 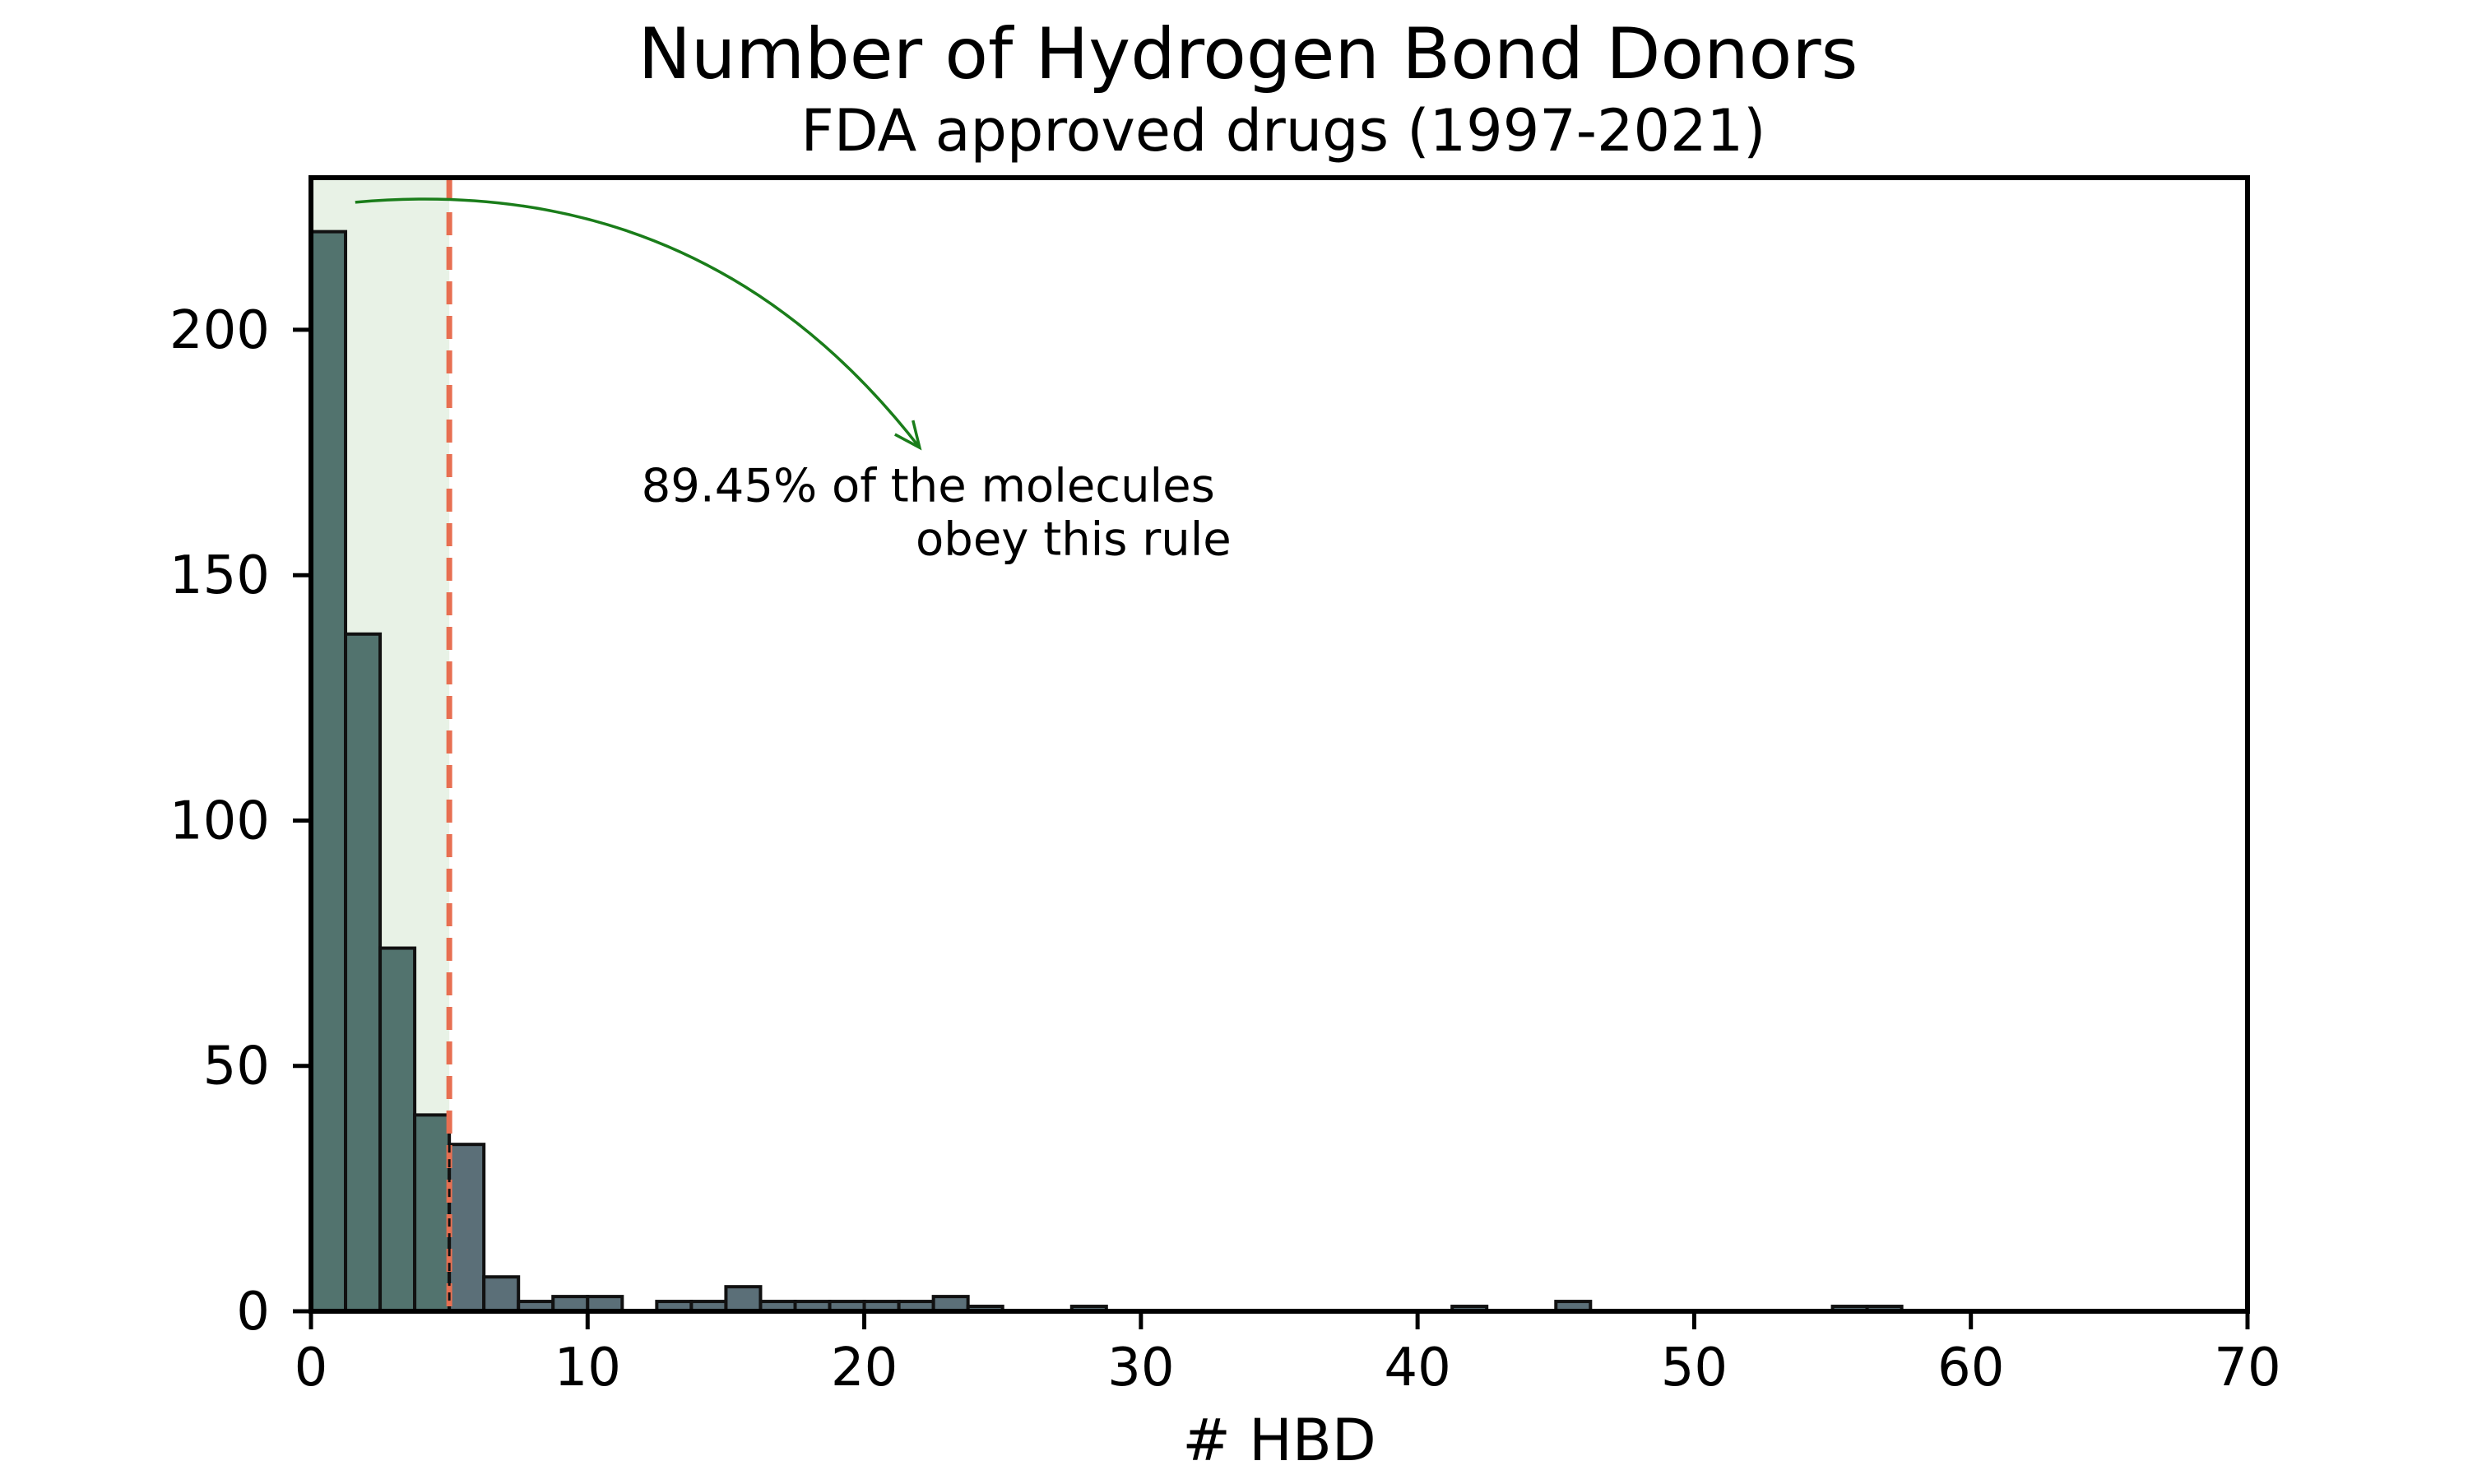 What do you see at coordinates (587, 1368) in the screenshot?
I see `x-tick-label: 10` at bounding box center [587, 1368].